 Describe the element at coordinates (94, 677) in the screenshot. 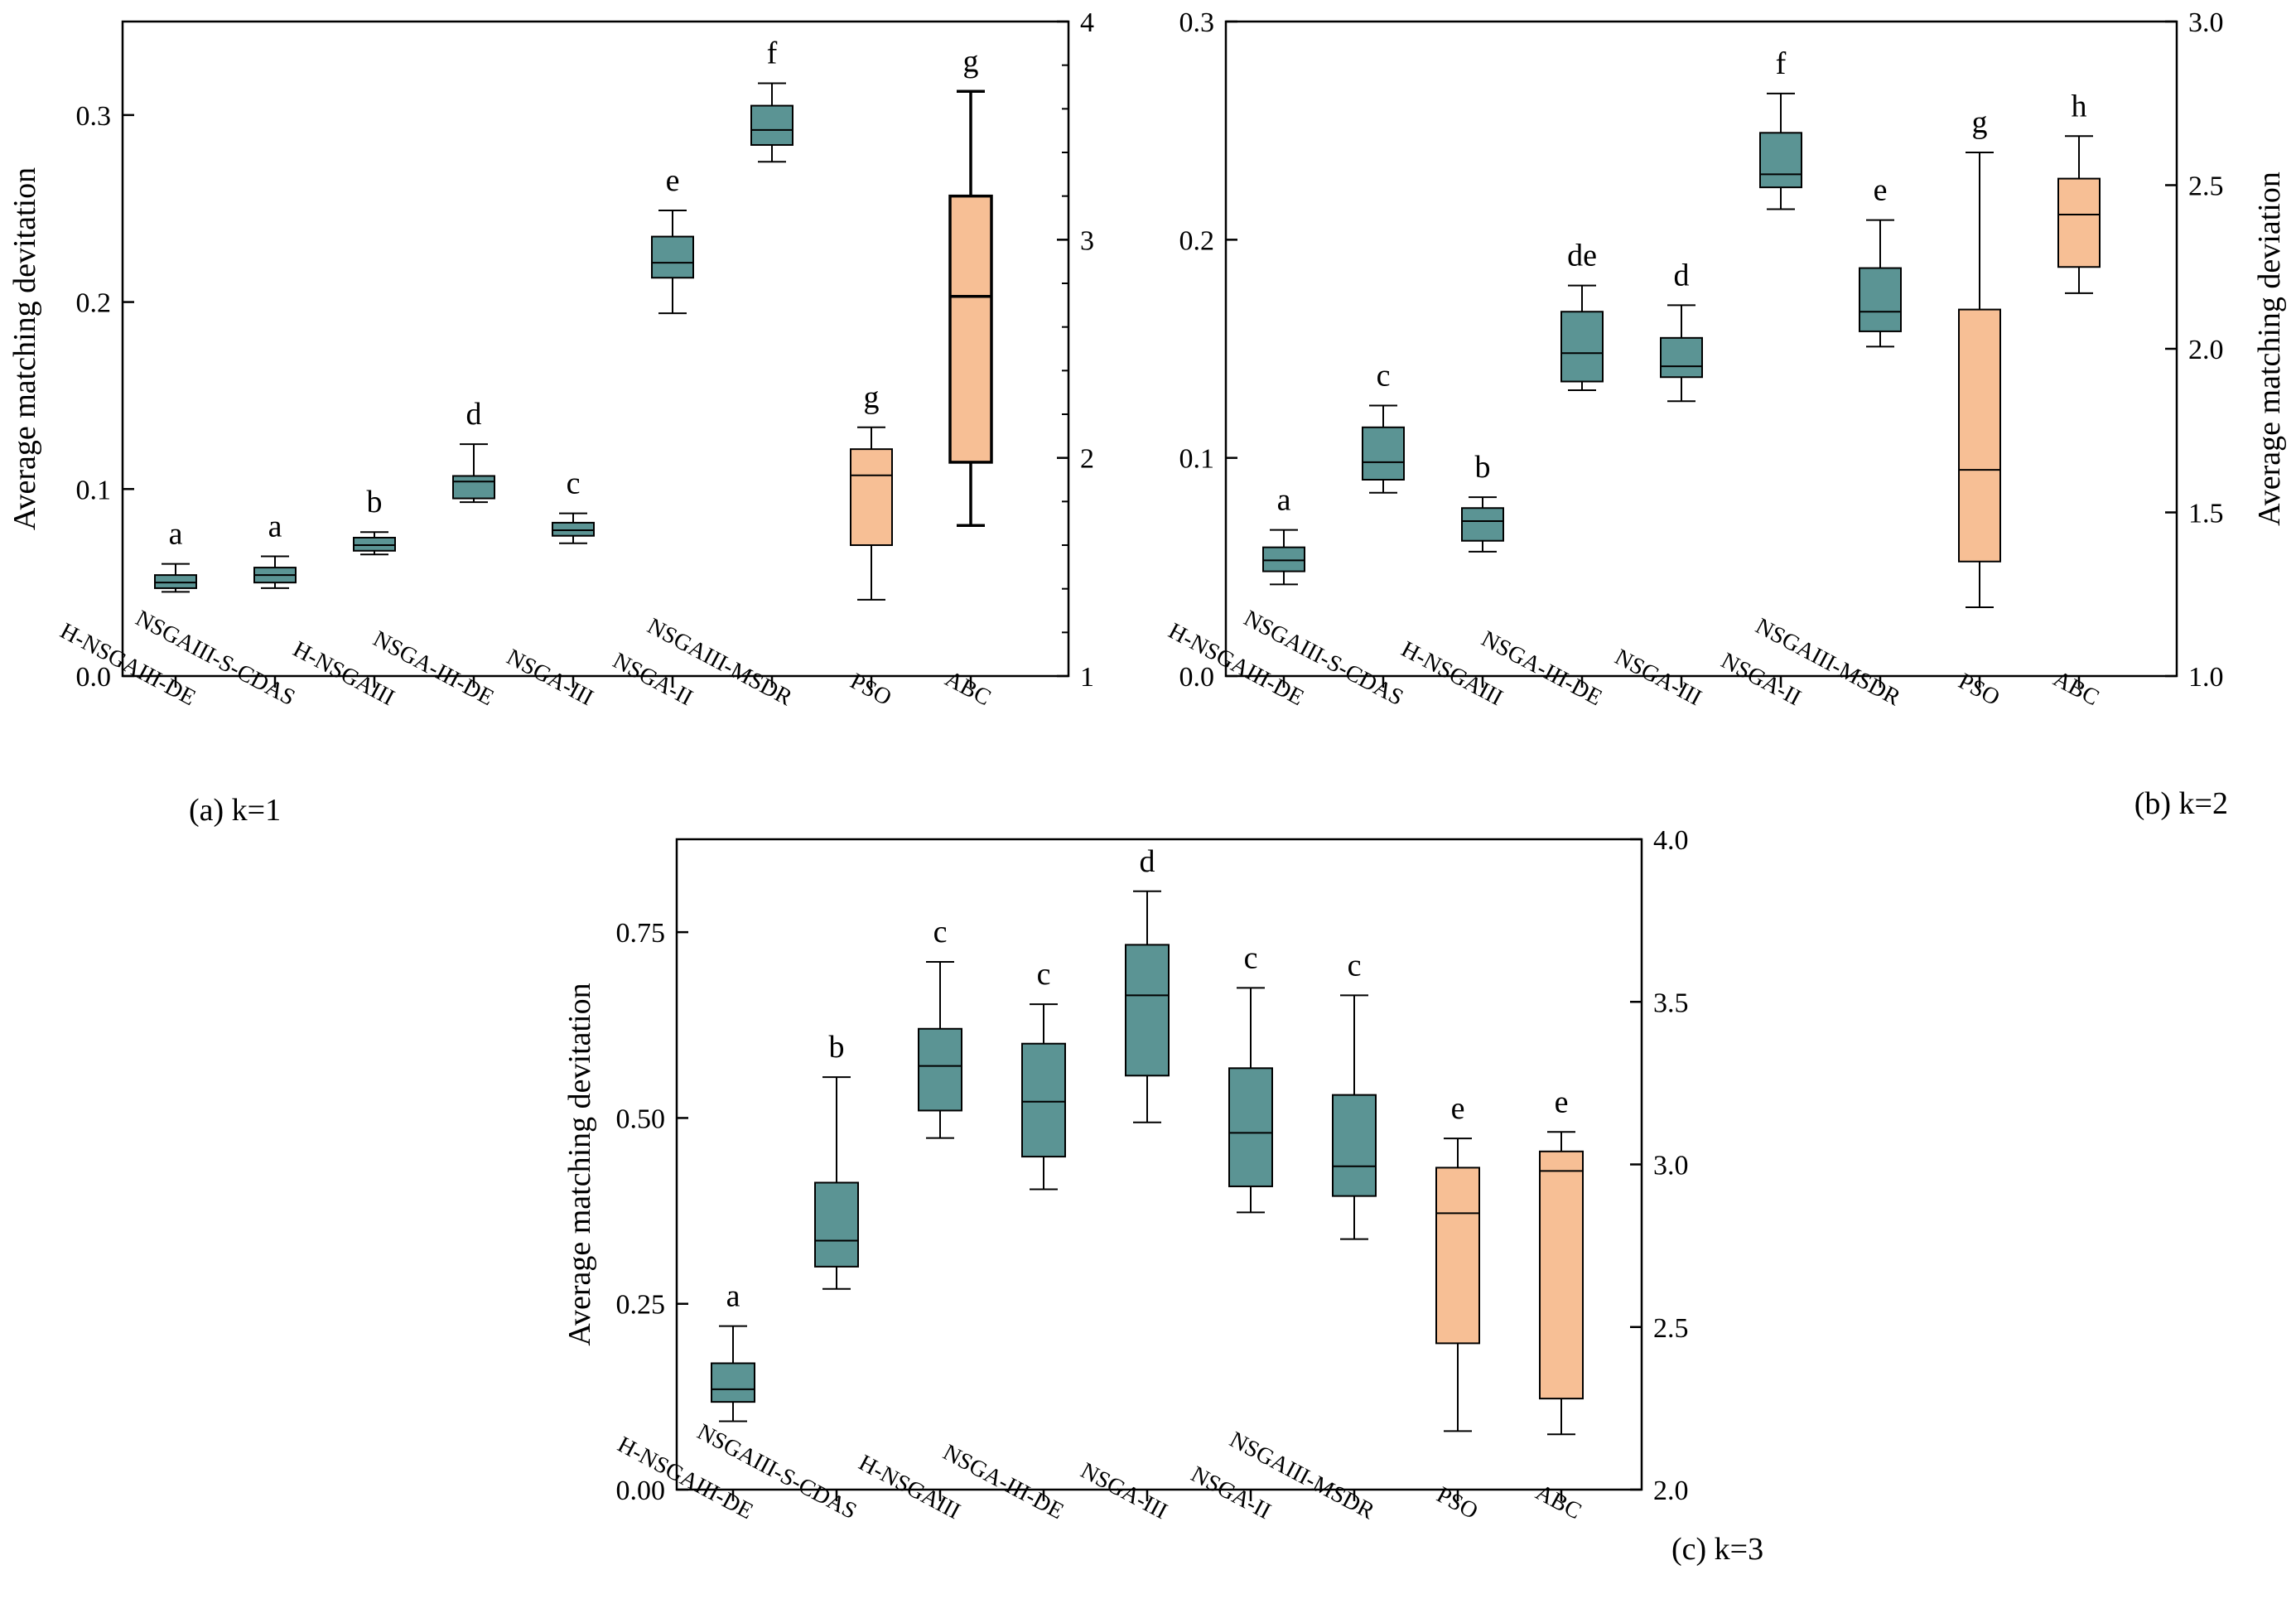

I see `panel-a-ytick-label: 0.0` at that location.